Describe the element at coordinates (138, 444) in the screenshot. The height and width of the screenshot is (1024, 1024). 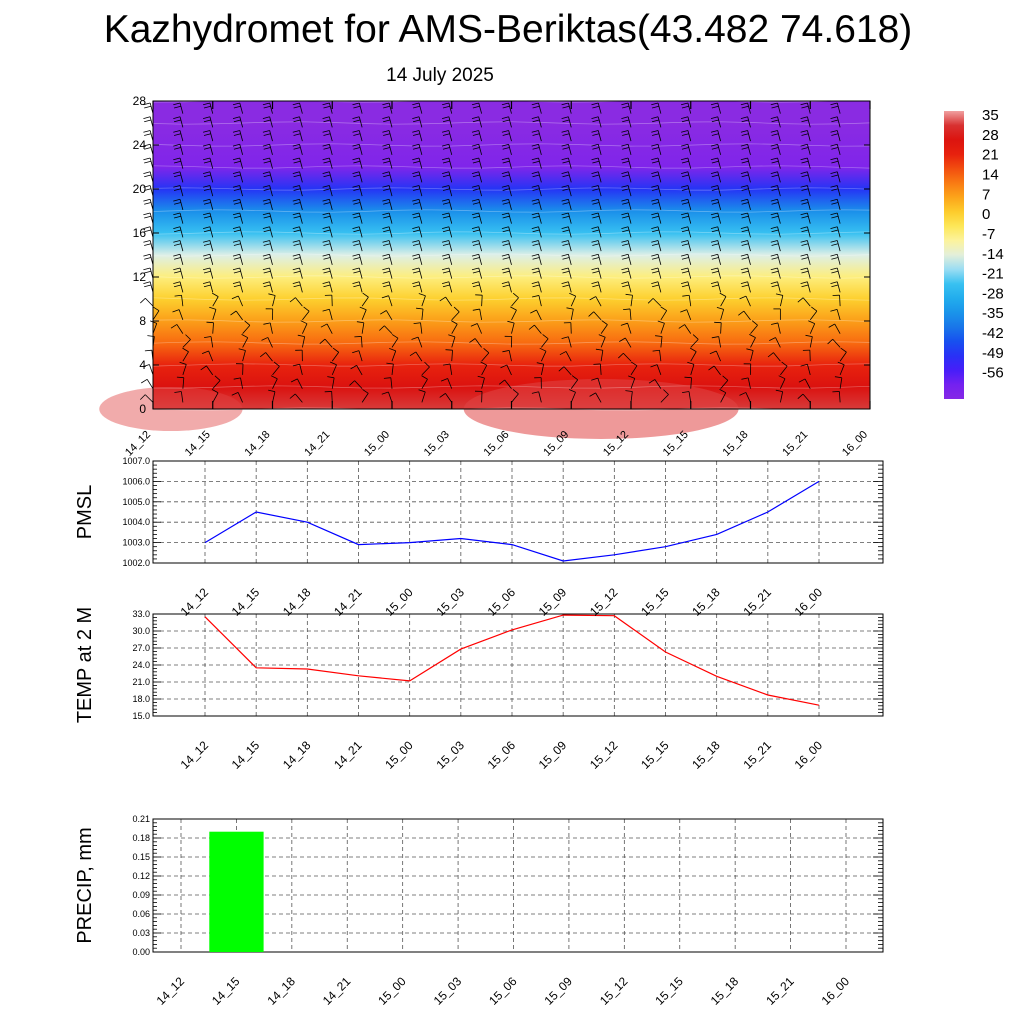
I see `x-tick-label: 14_12` at that location.